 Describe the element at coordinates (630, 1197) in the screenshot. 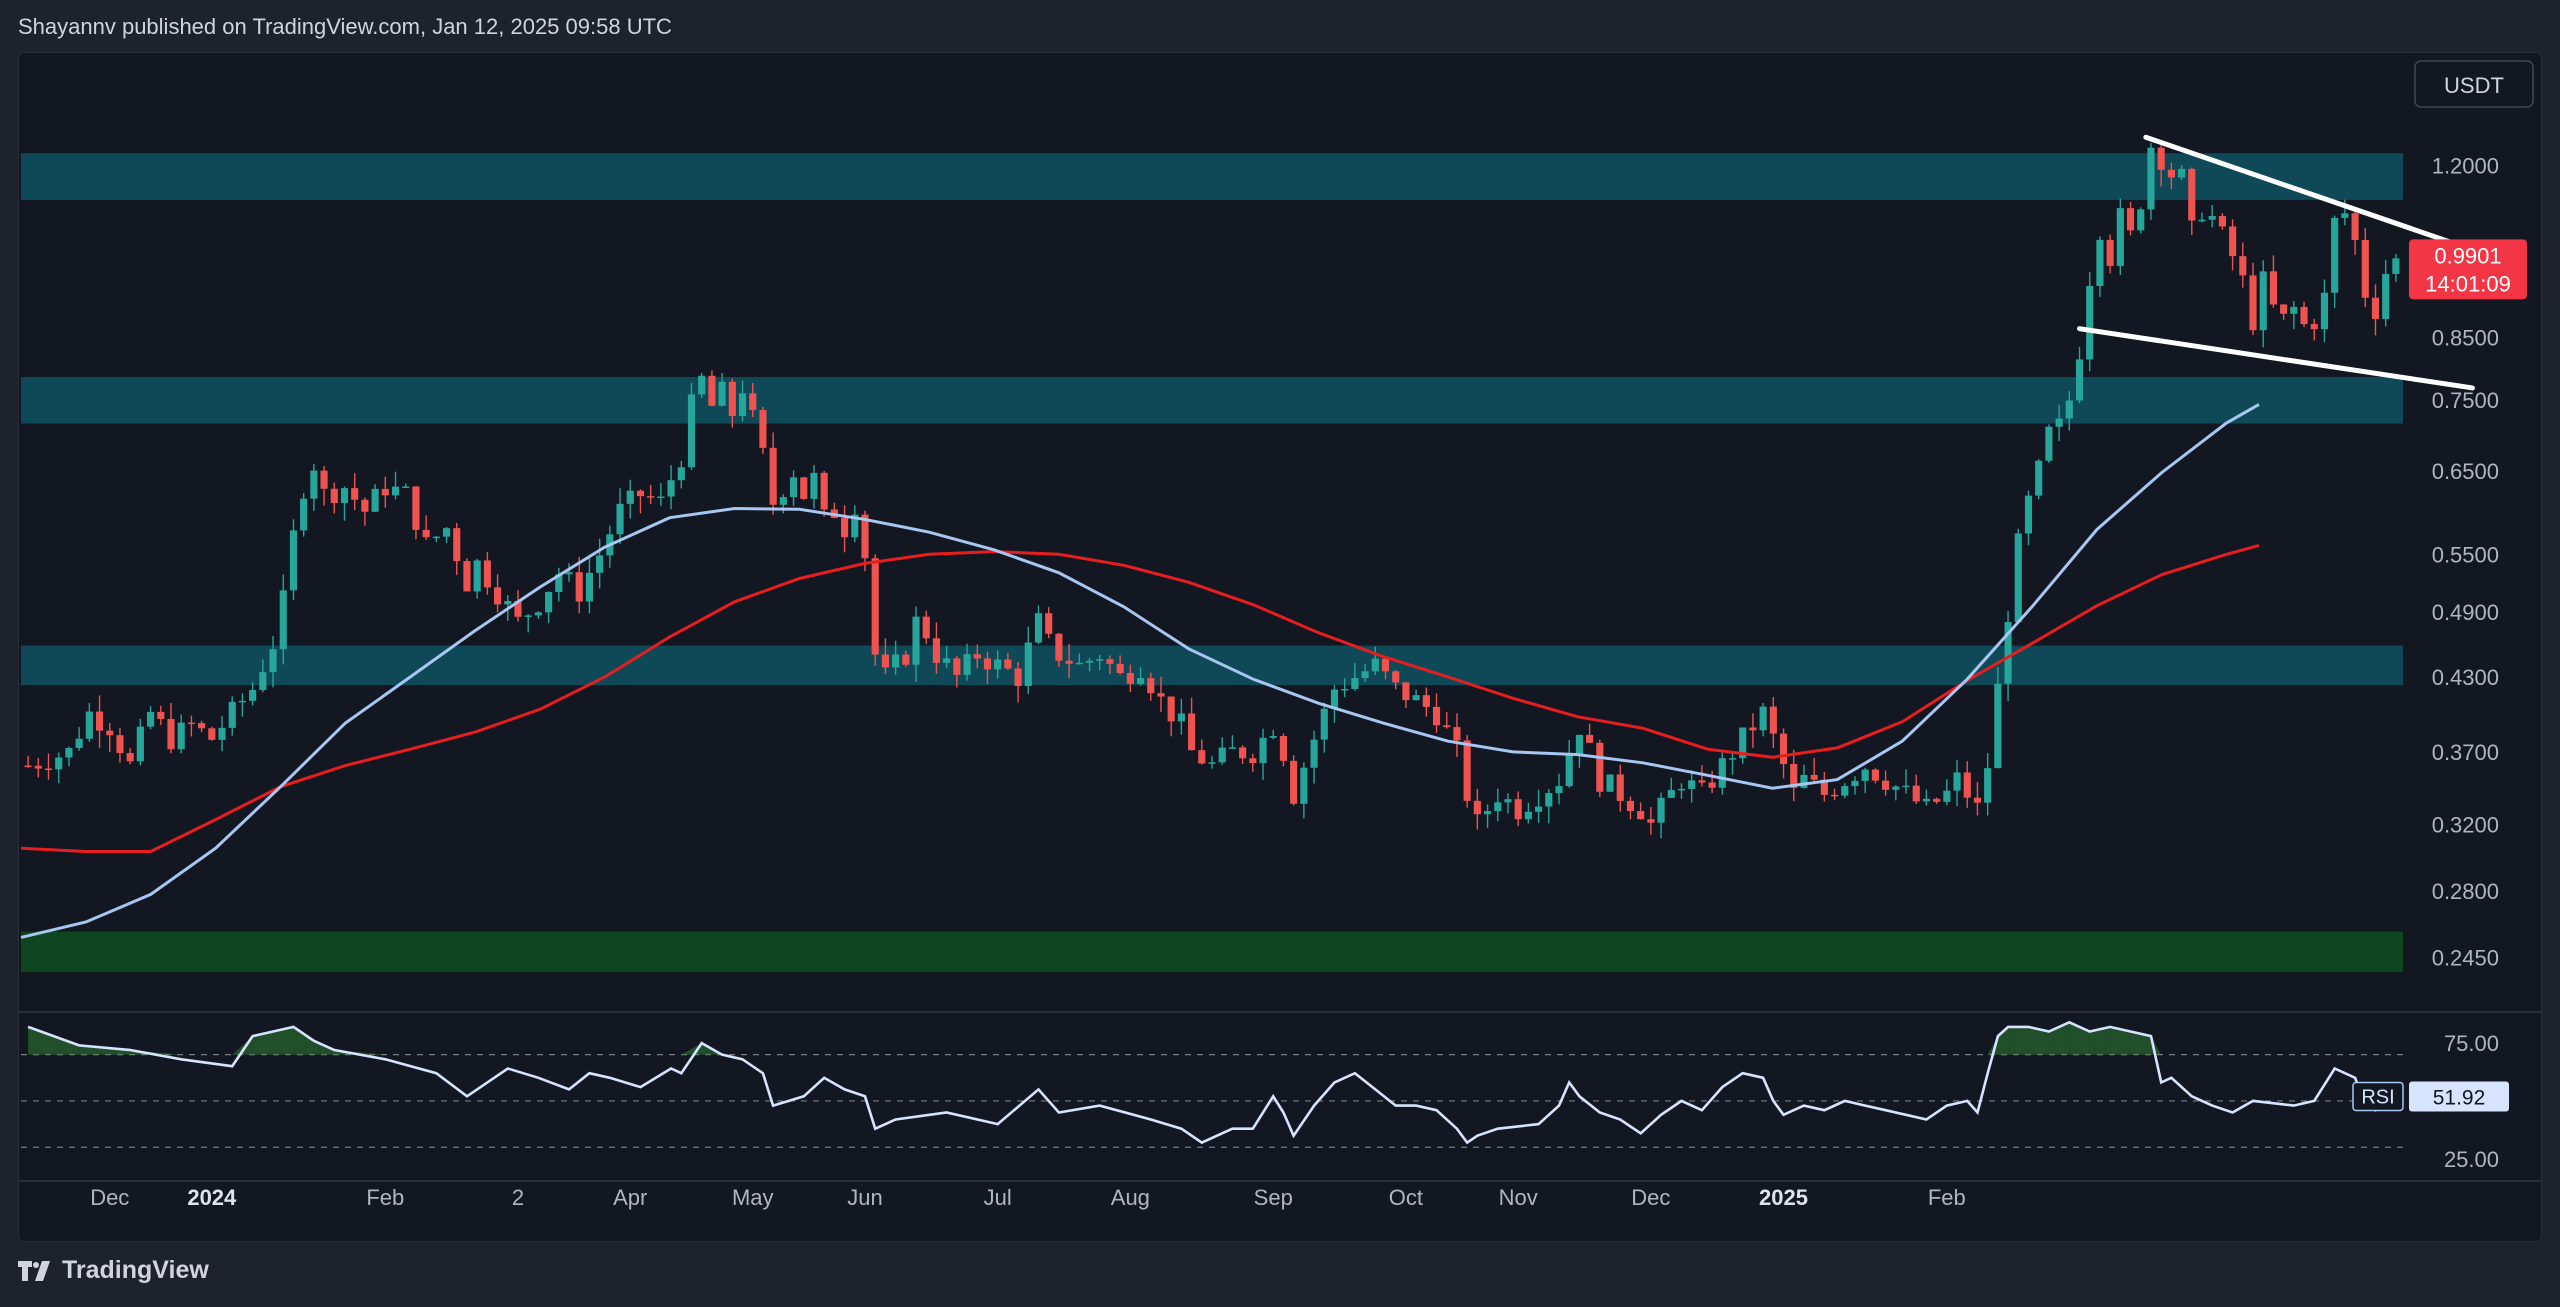

I see `x-tick-label: Apr` at that location.